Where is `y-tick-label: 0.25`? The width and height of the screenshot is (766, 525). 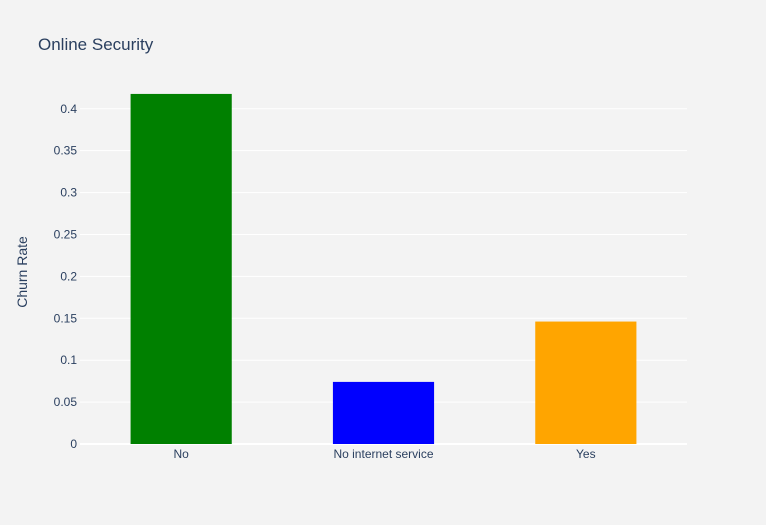
y-tick-label: 0.25 is located at coordinates (66, 234).